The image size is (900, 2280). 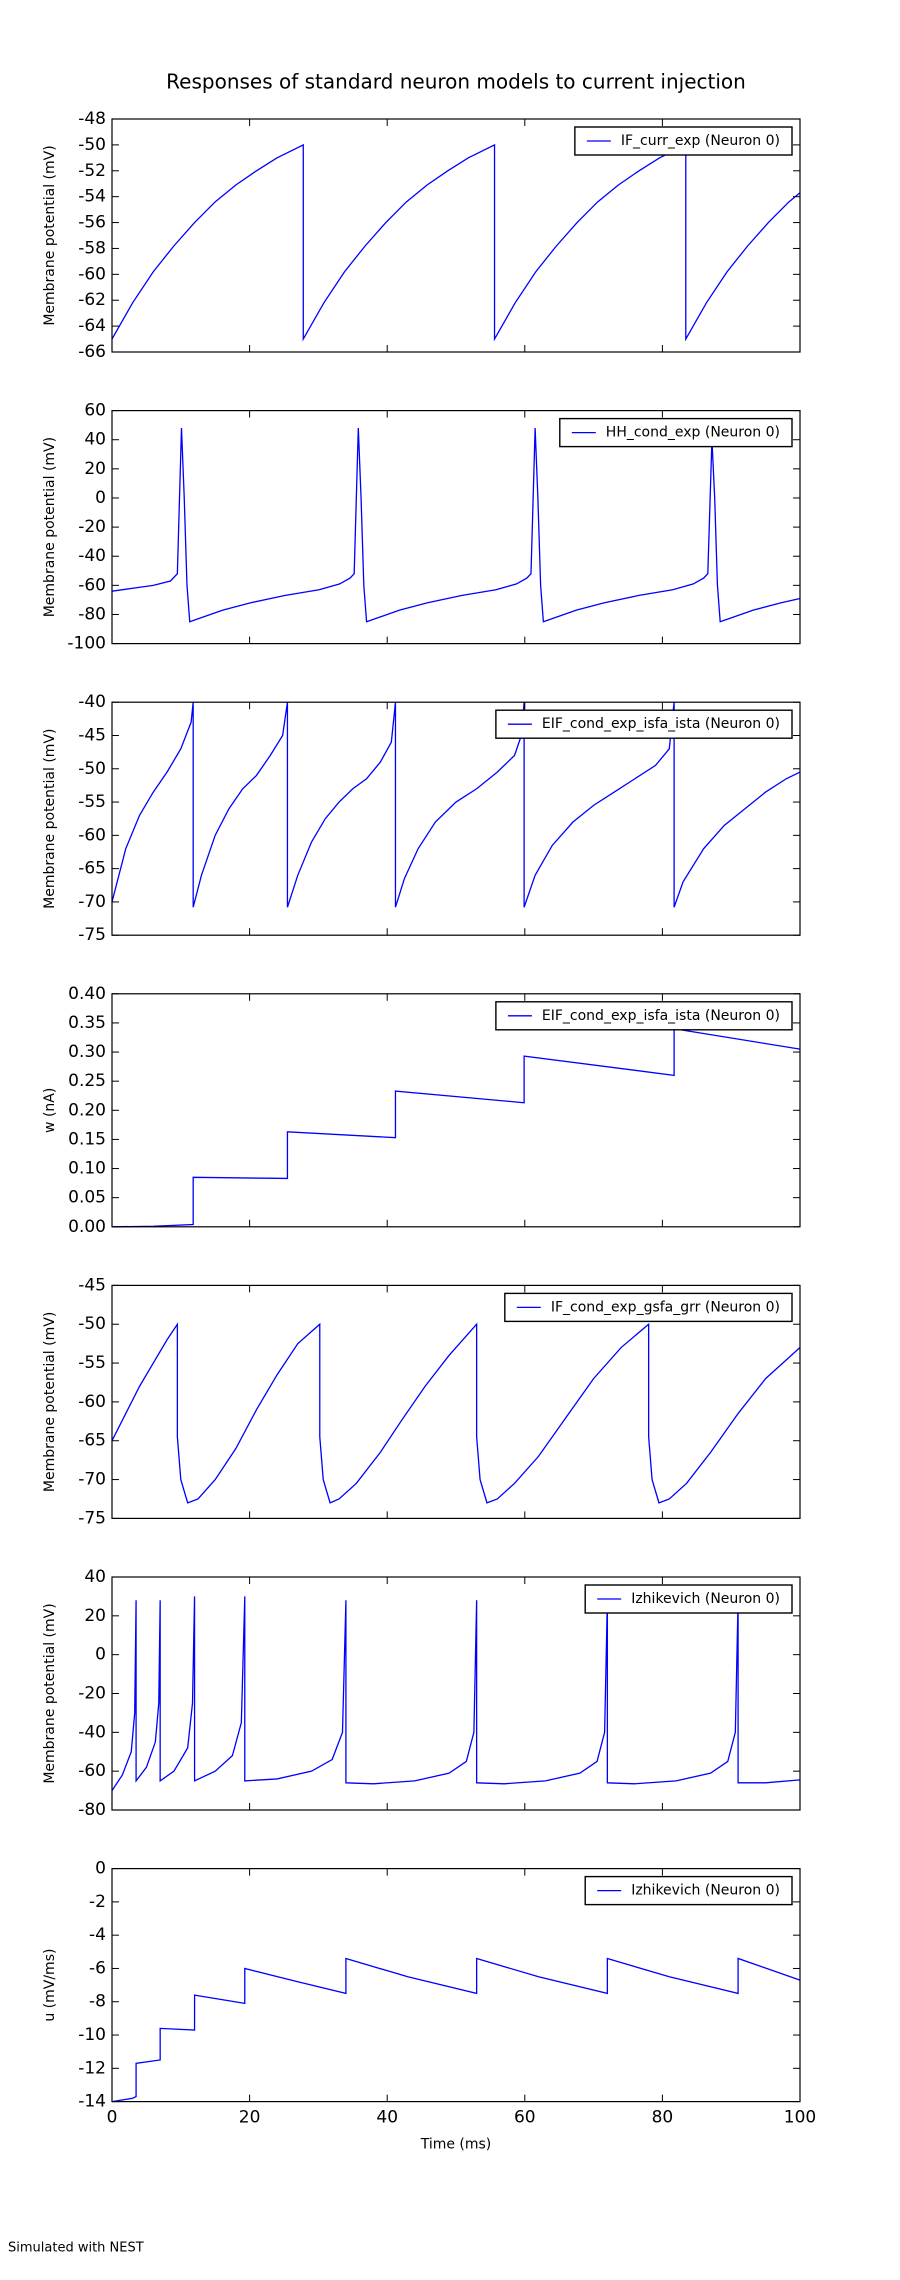 I want to click on y-tick-label: -62, so click(x=92, y=300).